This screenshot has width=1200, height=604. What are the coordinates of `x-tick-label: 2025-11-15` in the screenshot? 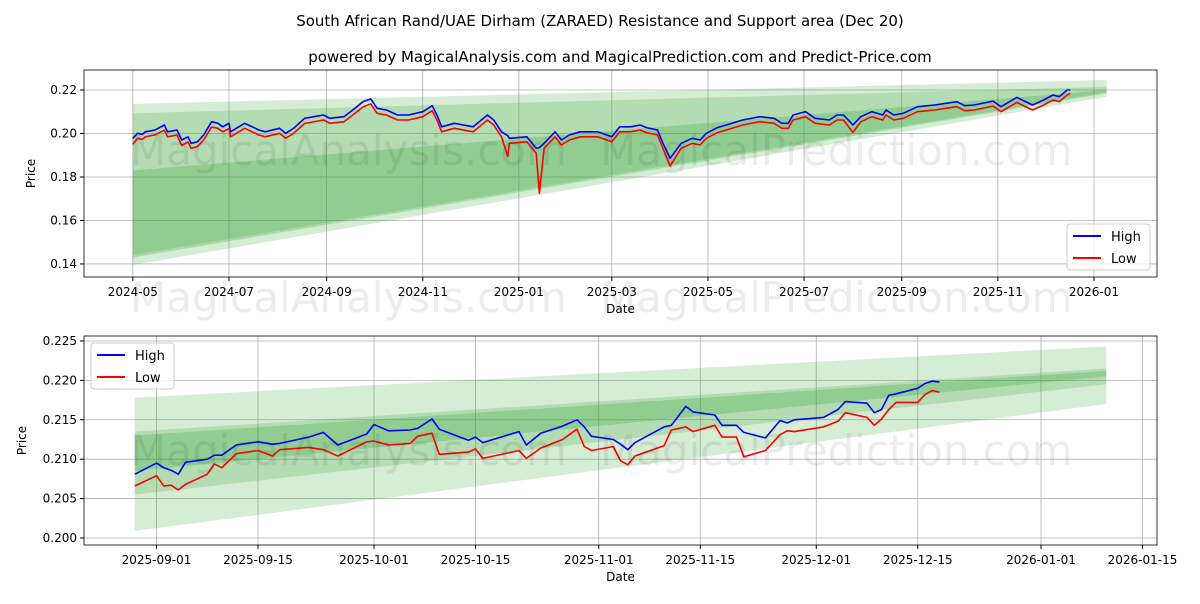 It's located at (700, 560).